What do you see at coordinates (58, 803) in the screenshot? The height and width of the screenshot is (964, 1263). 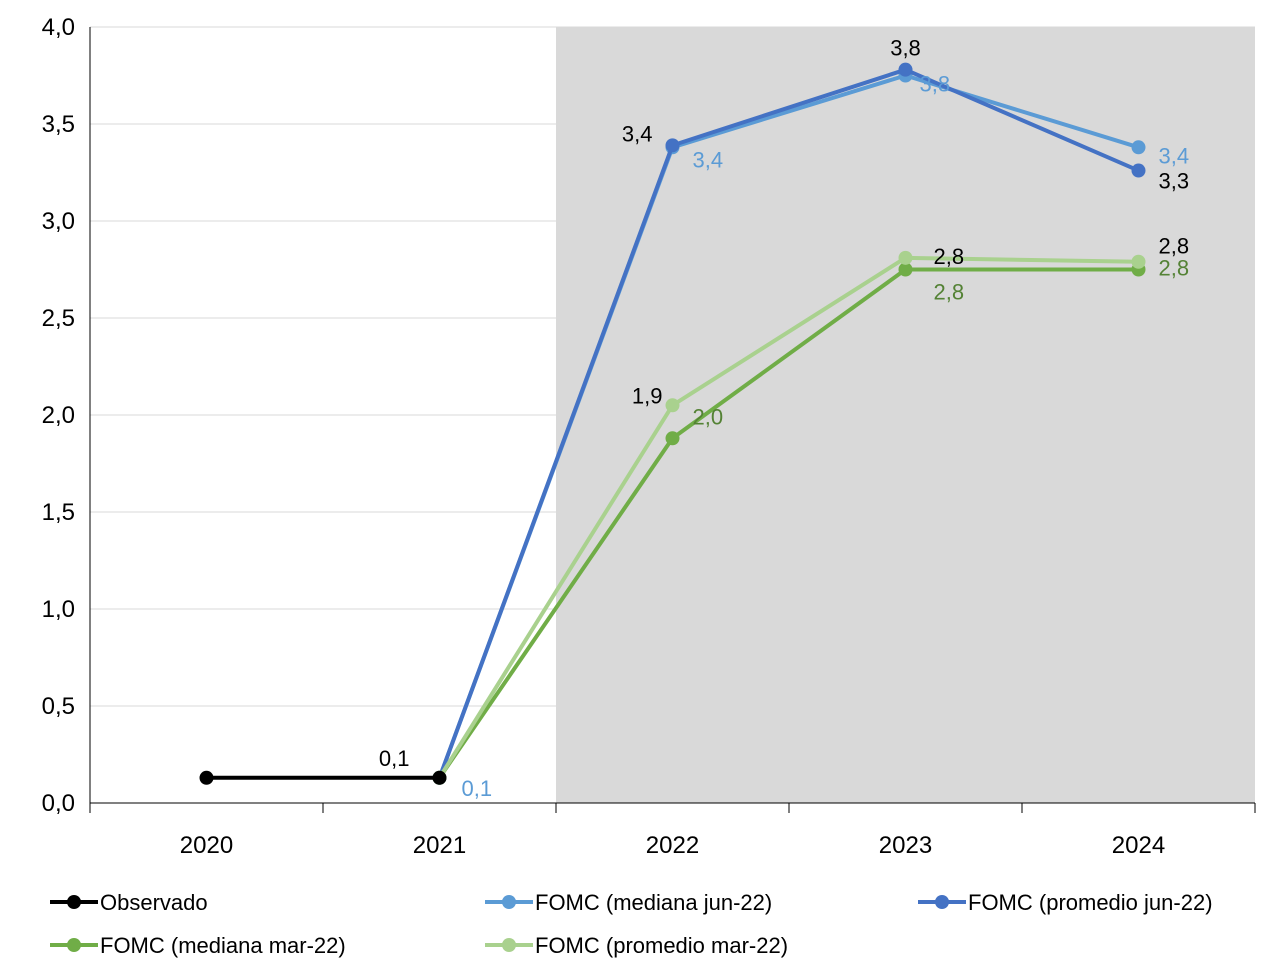 I see `y-tick-label: 0,0` at bounding box center [58, 803].